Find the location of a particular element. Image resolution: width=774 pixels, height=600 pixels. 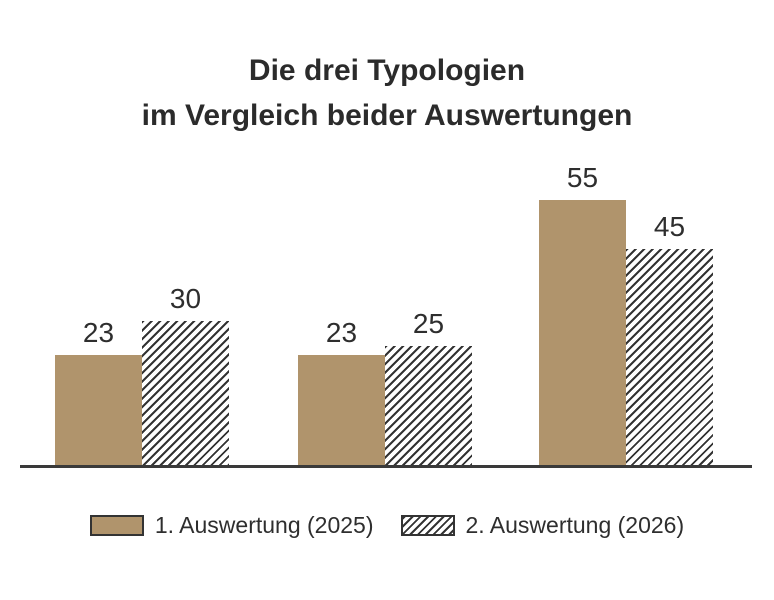

legend-swatch-hatched-icon is located at coordinates (427, 525).